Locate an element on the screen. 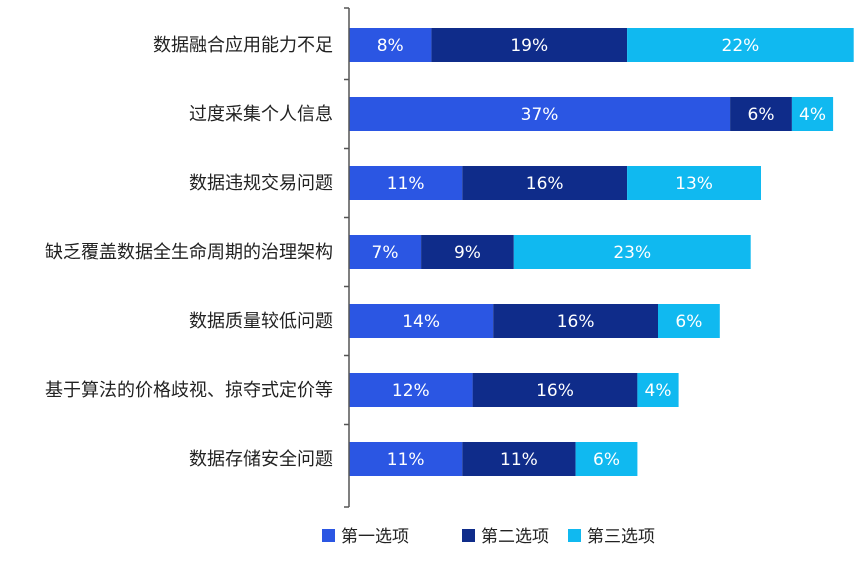  data-label: 37% is located at coordinates (540, 115).